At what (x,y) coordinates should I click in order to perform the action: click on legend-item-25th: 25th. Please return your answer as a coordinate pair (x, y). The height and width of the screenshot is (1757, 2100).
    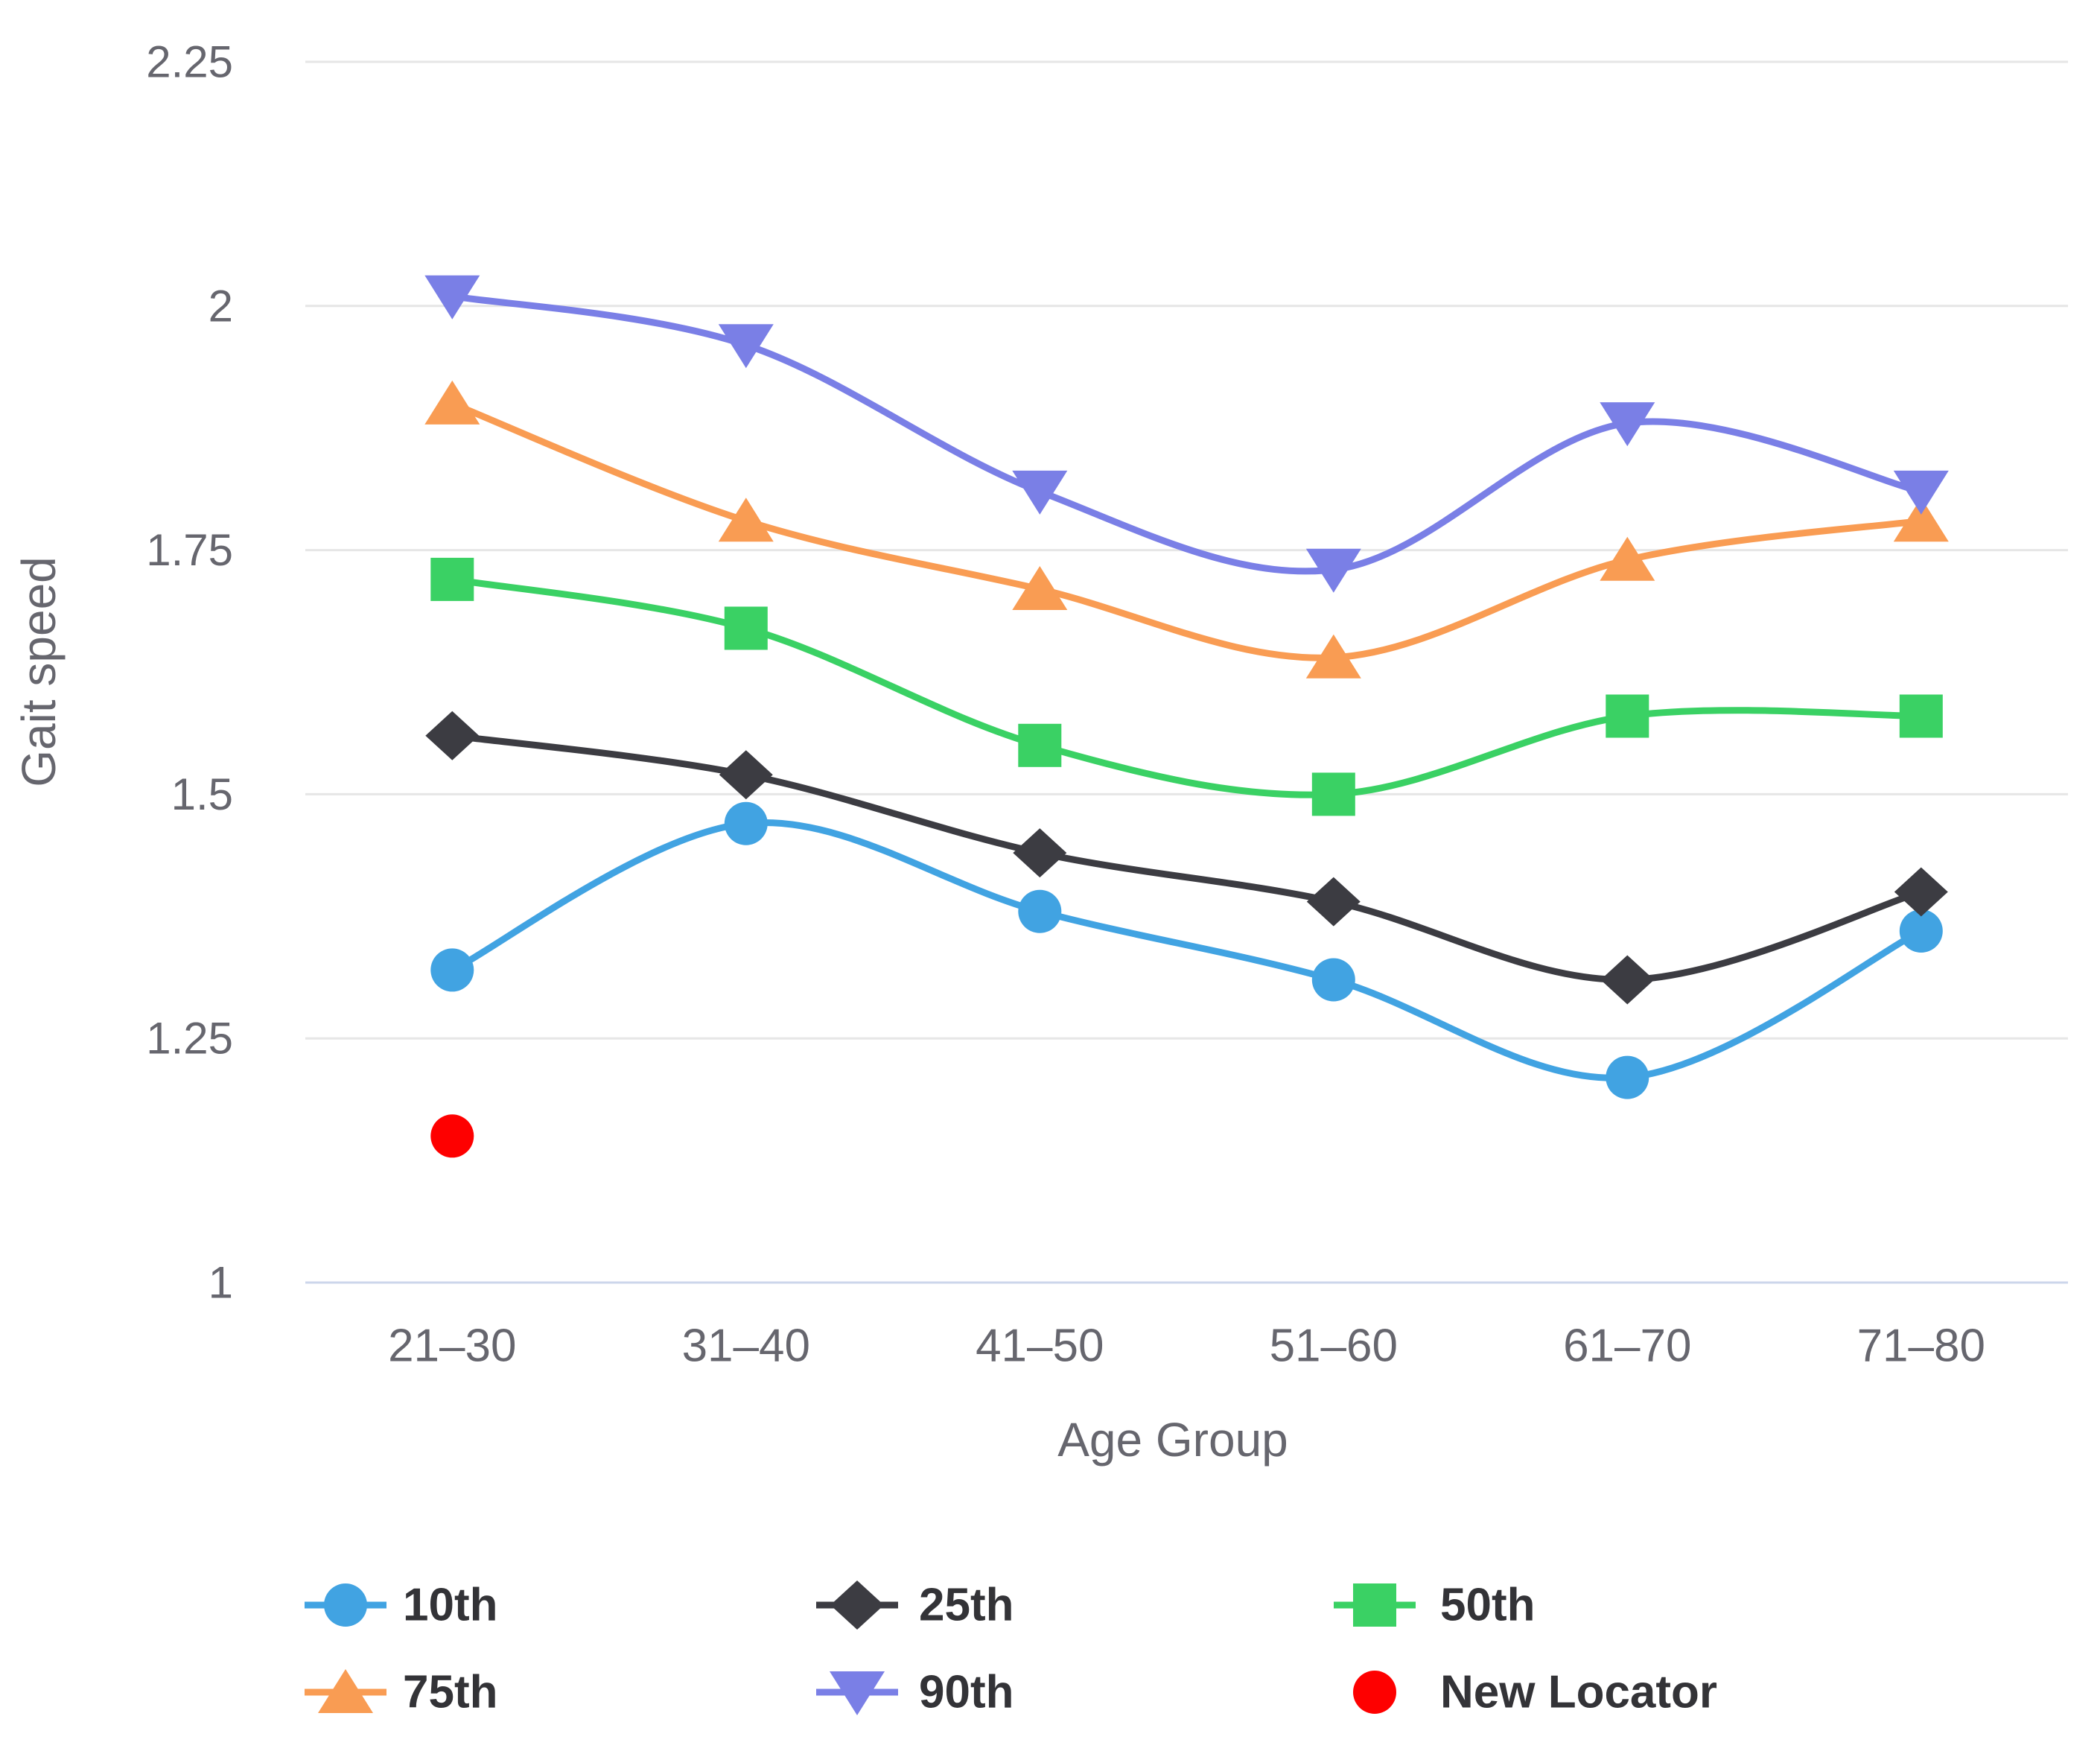
    Looking at the image, I should click on (915, 1605).